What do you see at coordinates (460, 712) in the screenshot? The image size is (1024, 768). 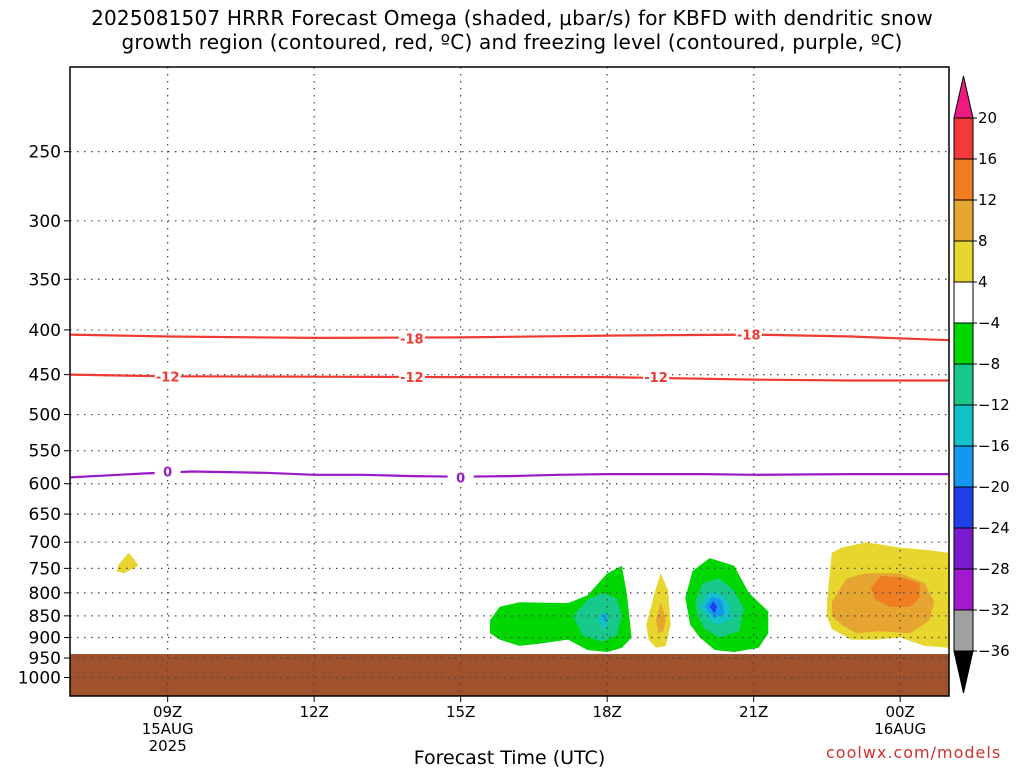 I see `xtick-label-15-0: 15Z` at bounding box center [460, 712].